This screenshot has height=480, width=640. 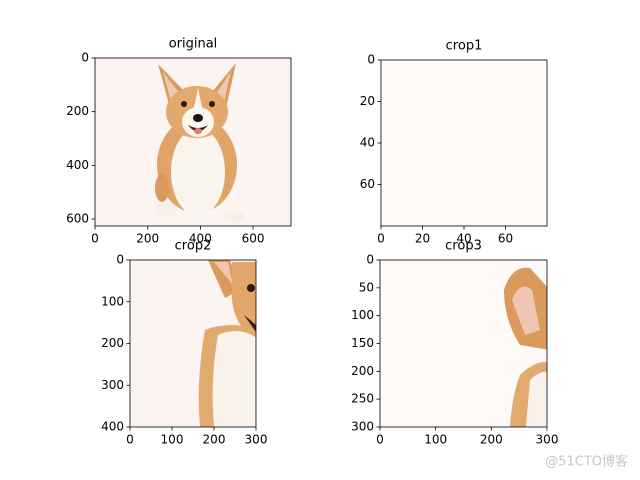 I want to click on x-tick-label: 20, so click(x=422, y=239).